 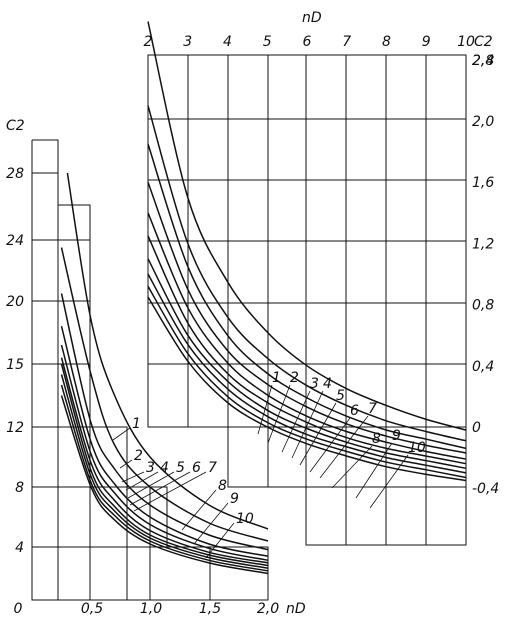 What do you see at coordinates (265, 409) in the screenshot?
I see `right-series-1-leader` at bounding box center [265, 409].